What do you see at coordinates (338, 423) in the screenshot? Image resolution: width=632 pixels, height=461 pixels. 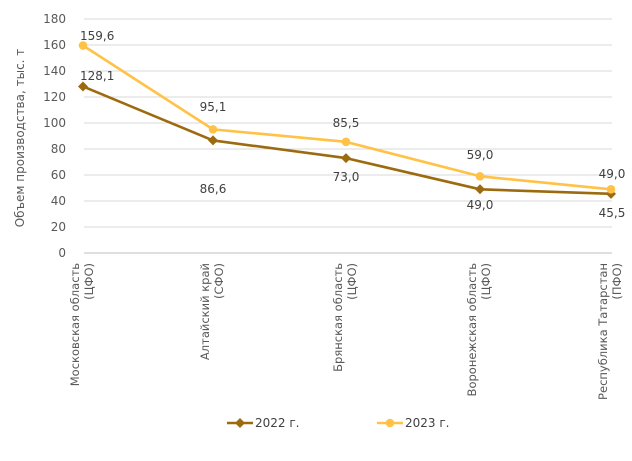 I see `legend: 2022 г. 2023 г.` at bounding box center [338, 423].